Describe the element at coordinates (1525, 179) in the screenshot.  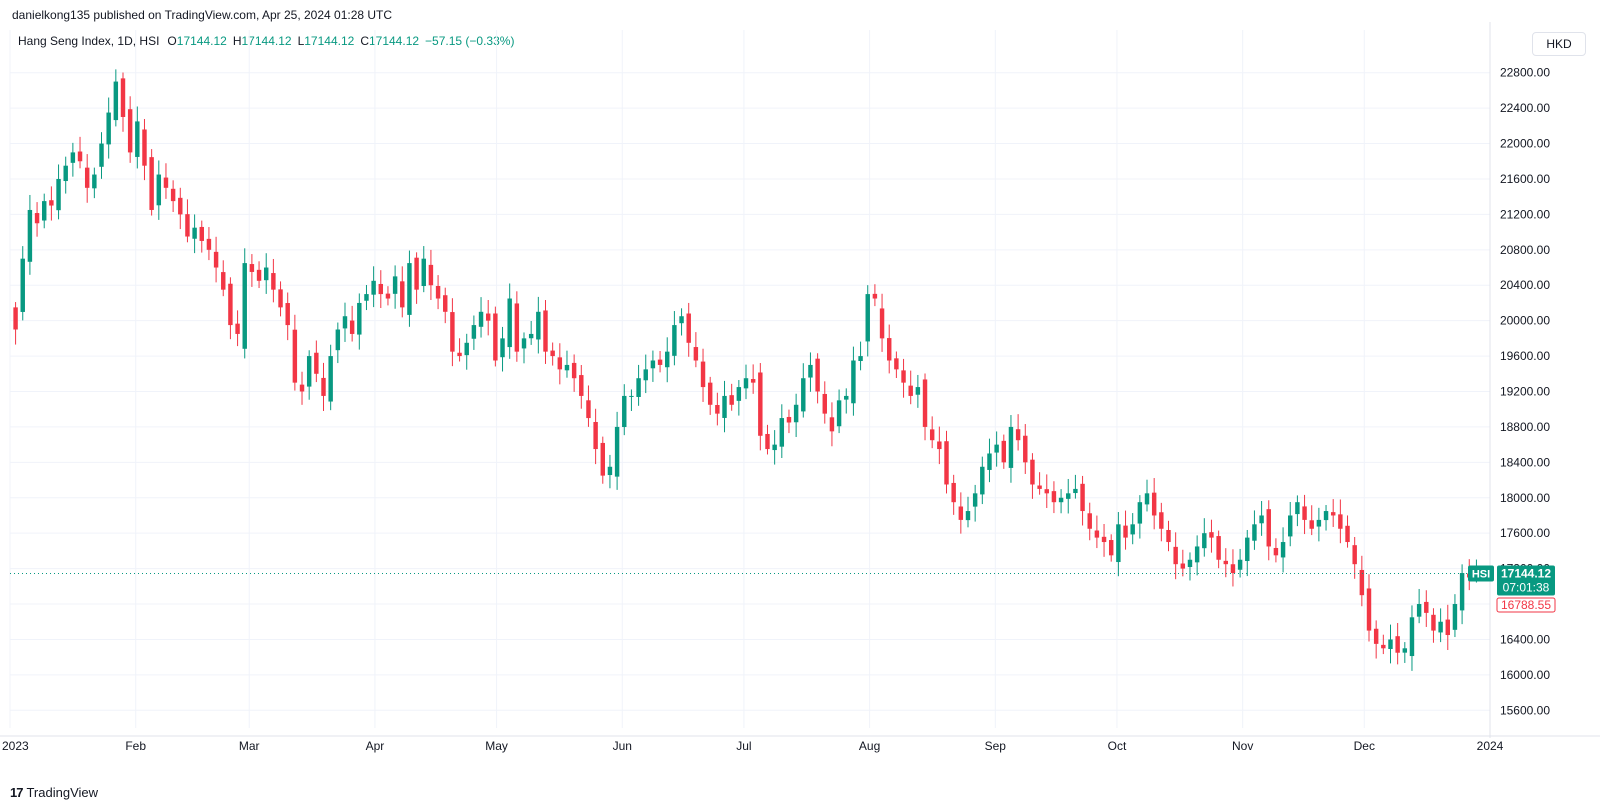
I see `y-tick-label: 21600.00` at that location.